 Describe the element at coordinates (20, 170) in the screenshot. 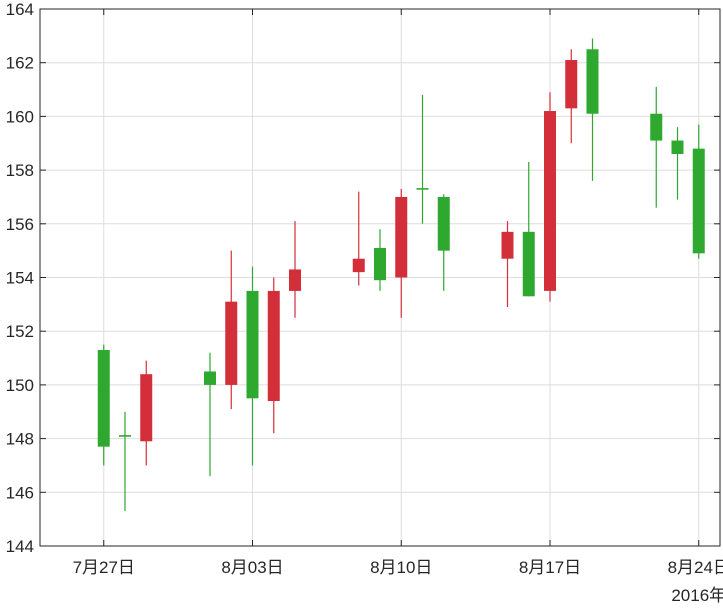

I see `y-tick-label: 158` at that location.